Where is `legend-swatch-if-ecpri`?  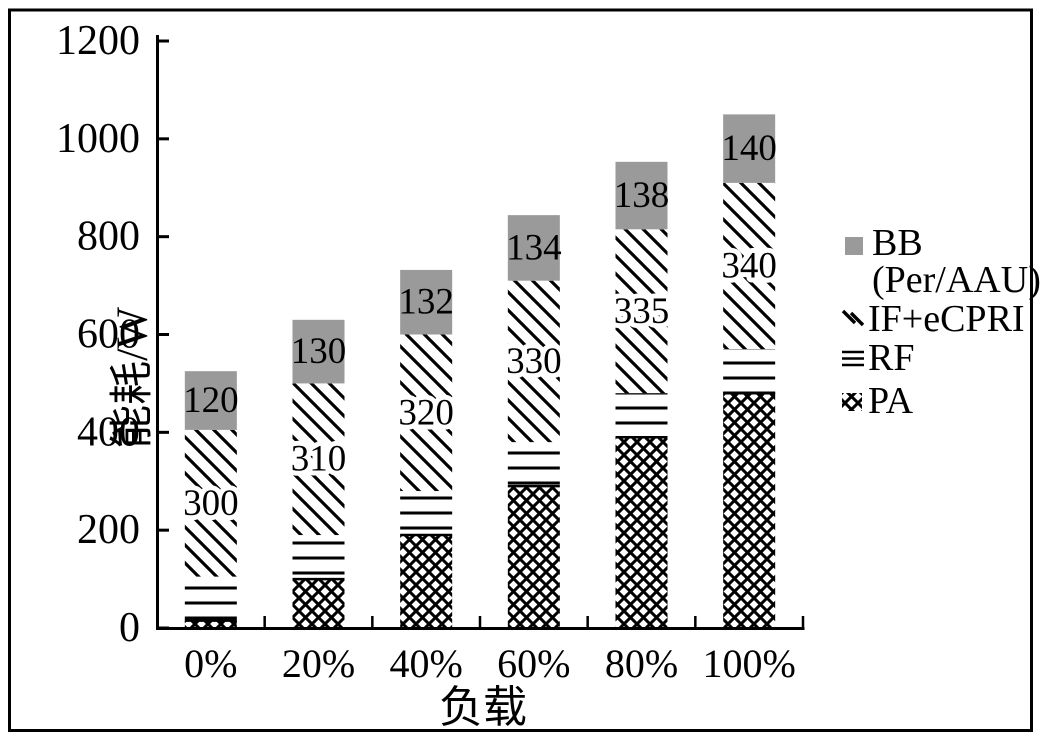 legend-swatch-if-ecpri is located at coordinates (853, 318).